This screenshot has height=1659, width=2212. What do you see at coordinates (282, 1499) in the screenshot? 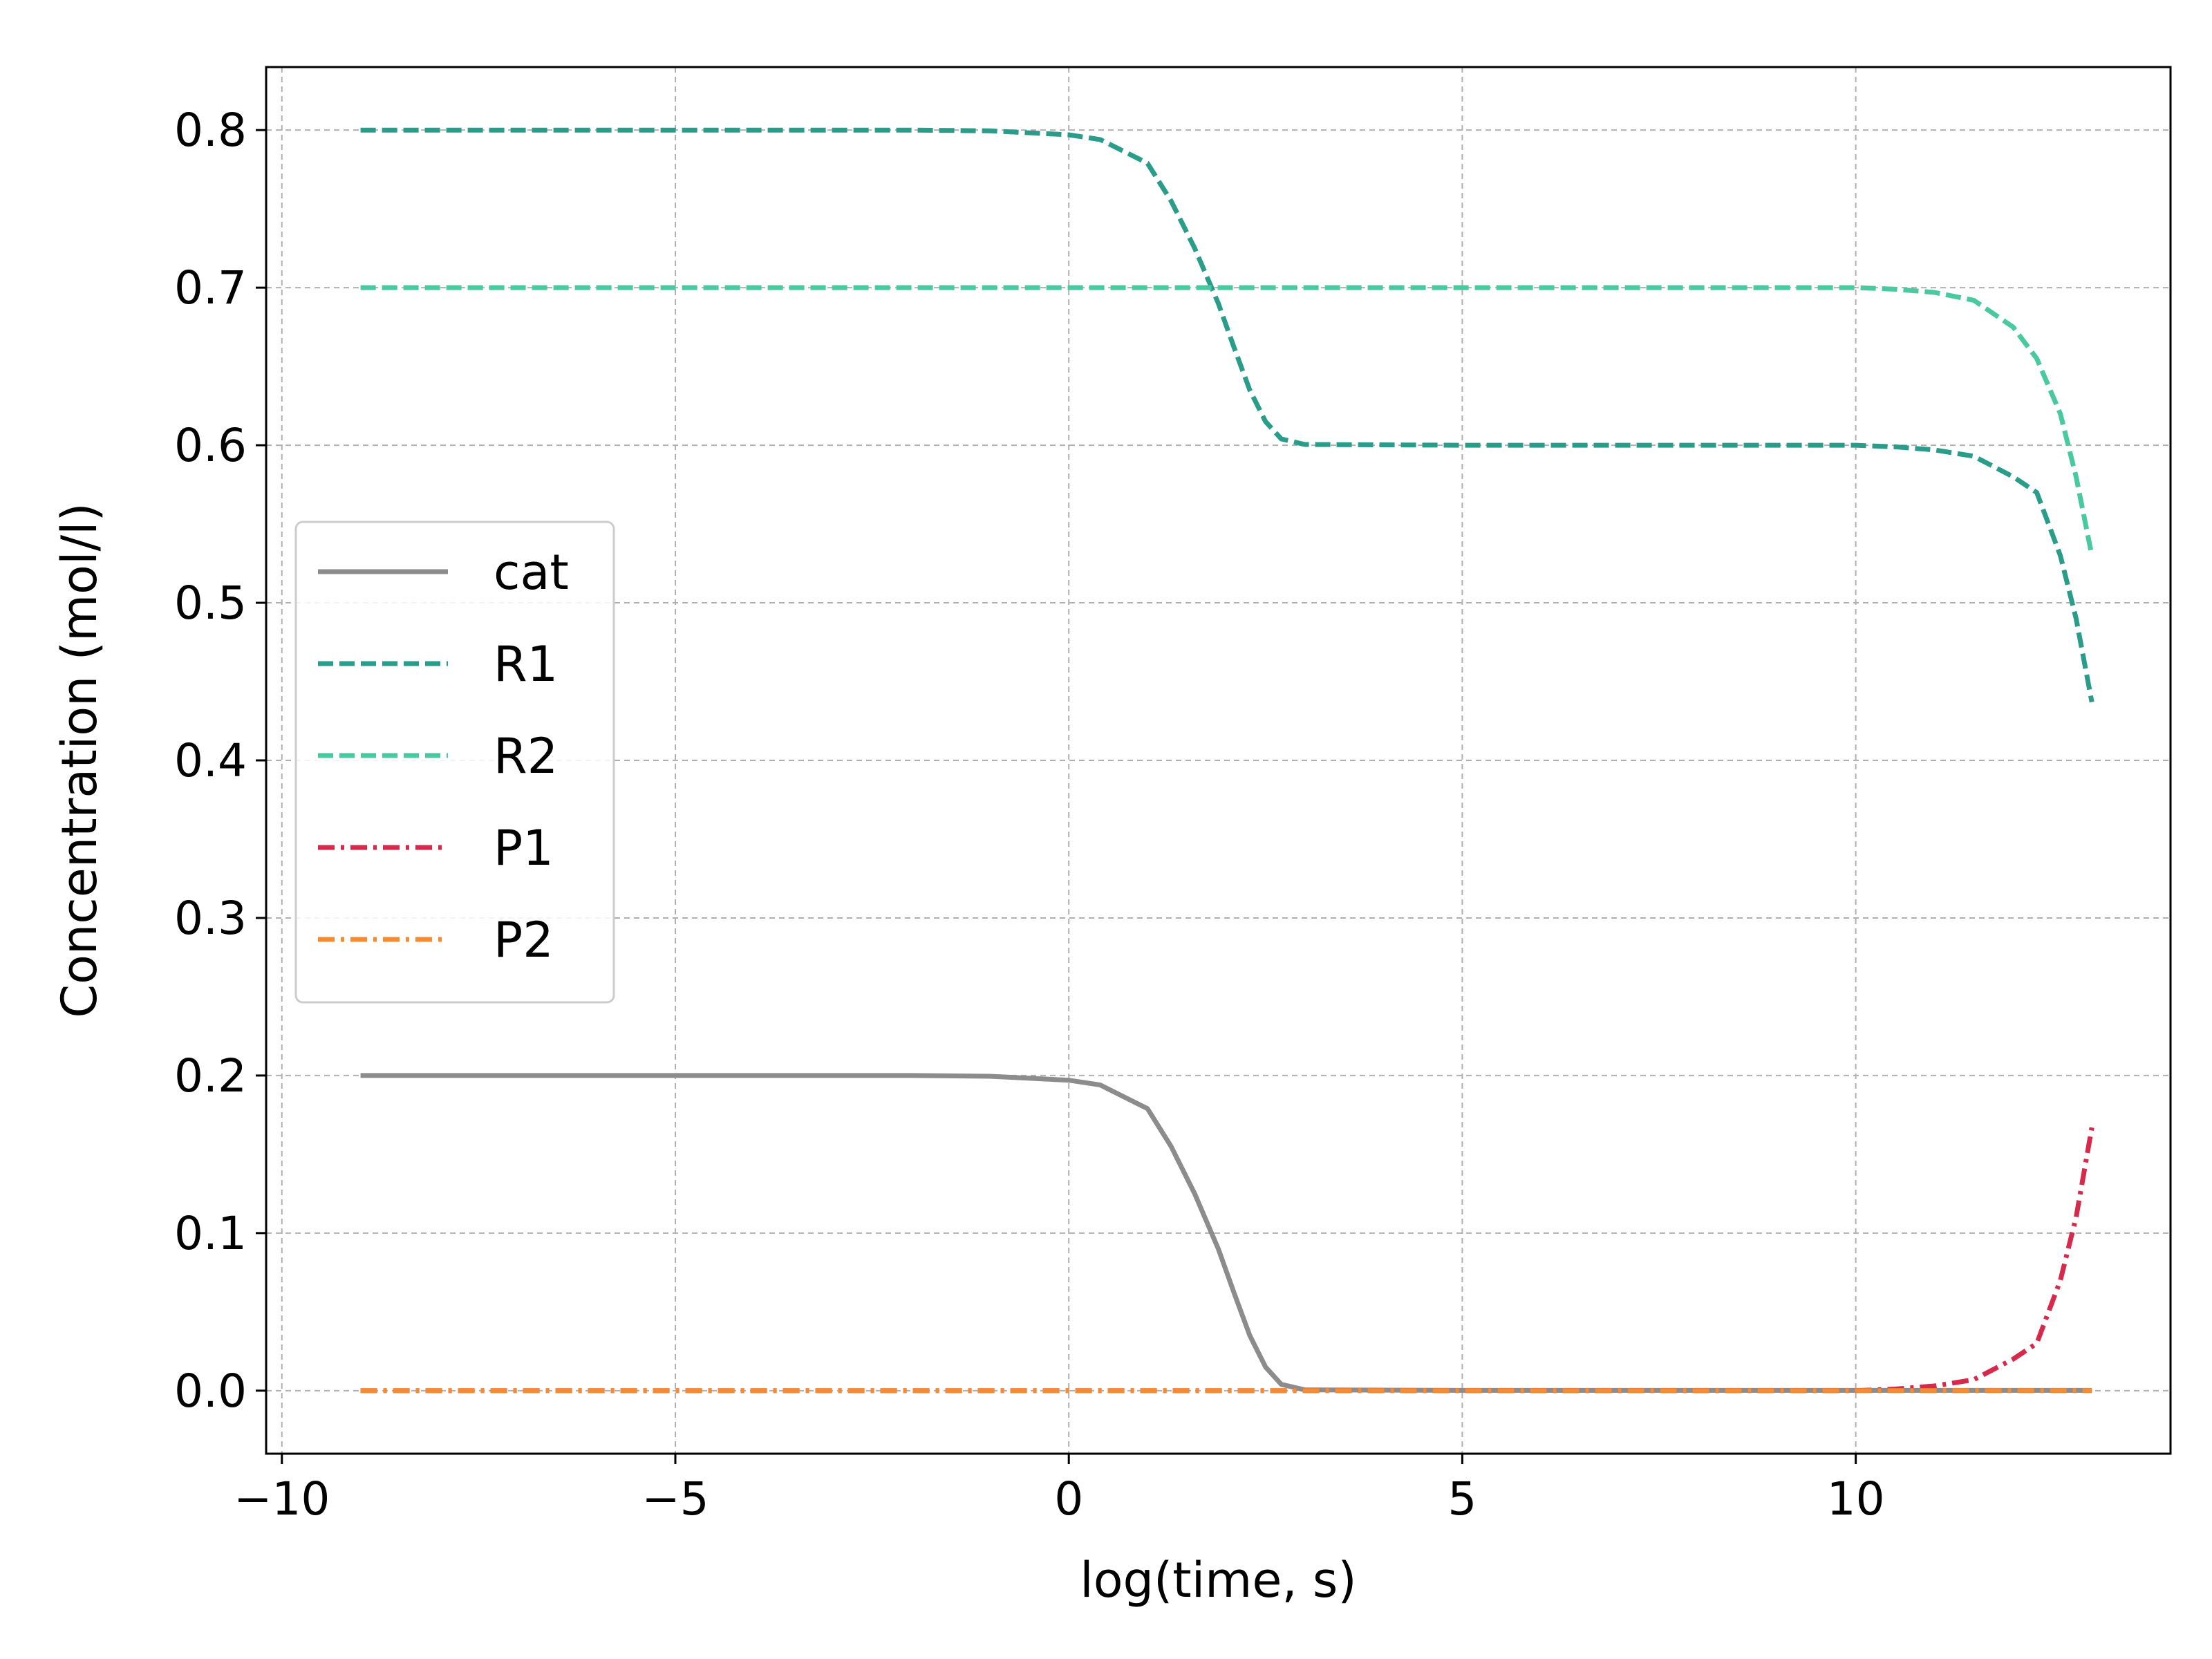
I see `x-tick-label: −10` at bounding box center [282, 1499].